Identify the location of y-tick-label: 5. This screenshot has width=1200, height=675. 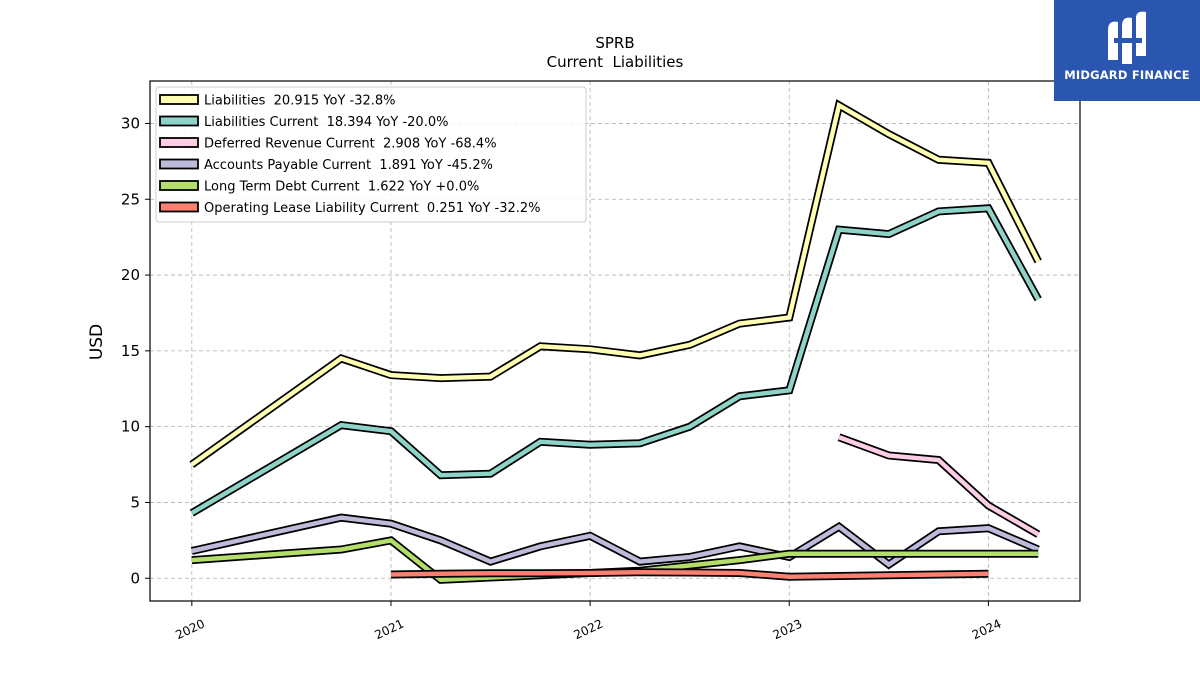
(135, 502).